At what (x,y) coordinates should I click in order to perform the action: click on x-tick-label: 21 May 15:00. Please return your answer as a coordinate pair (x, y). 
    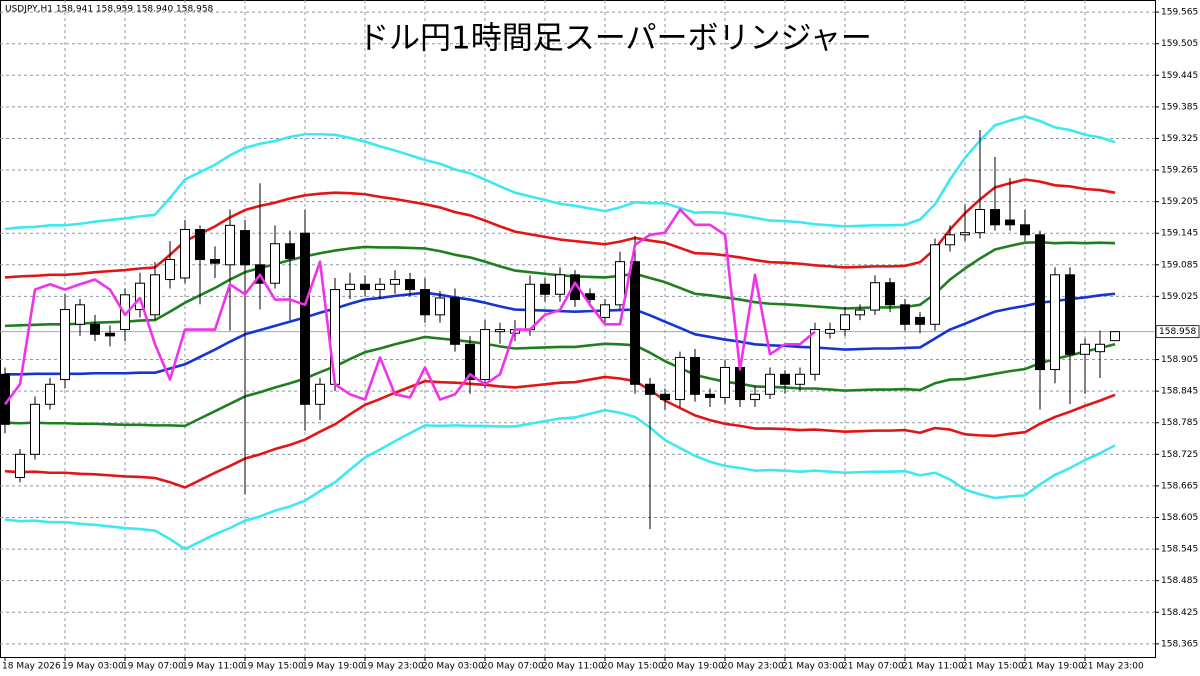
    Looking at the image, I should click on (993, 667).